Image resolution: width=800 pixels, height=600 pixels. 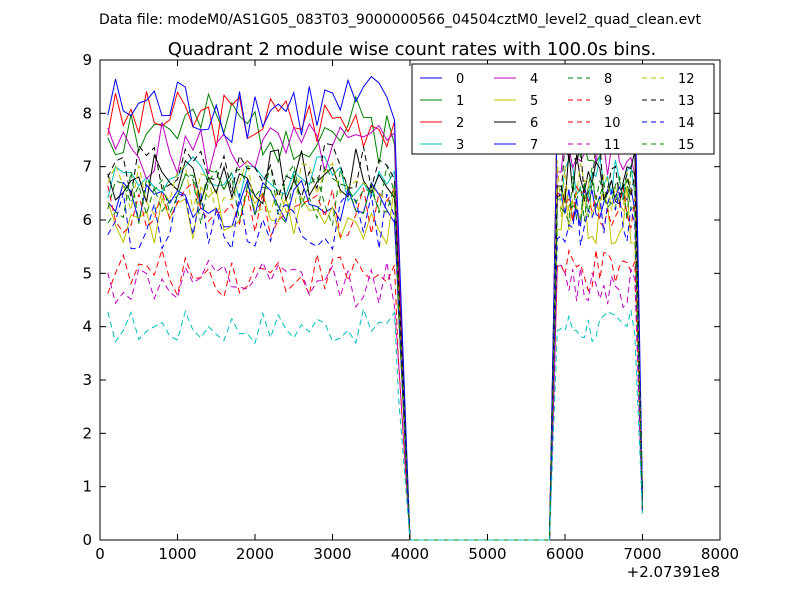 I want to click on y-tick-label: 1, so click(x=87, y=487).